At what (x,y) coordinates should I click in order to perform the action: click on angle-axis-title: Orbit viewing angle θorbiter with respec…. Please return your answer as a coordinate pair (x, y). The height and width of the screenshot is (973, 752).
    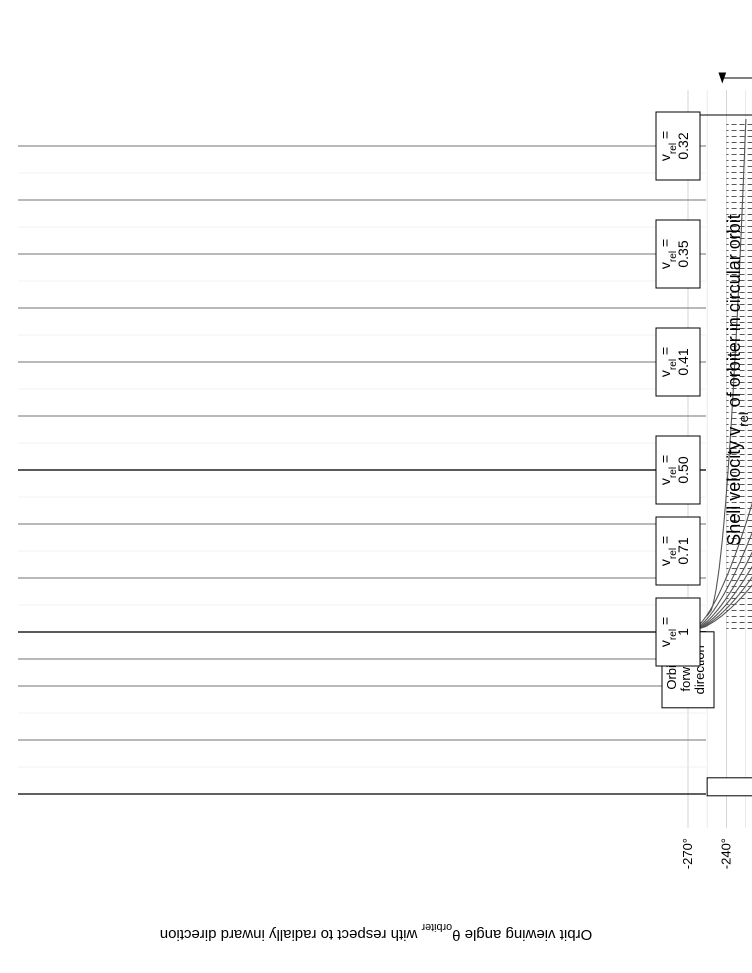
    Looking at the image, I should click on (376, 932).